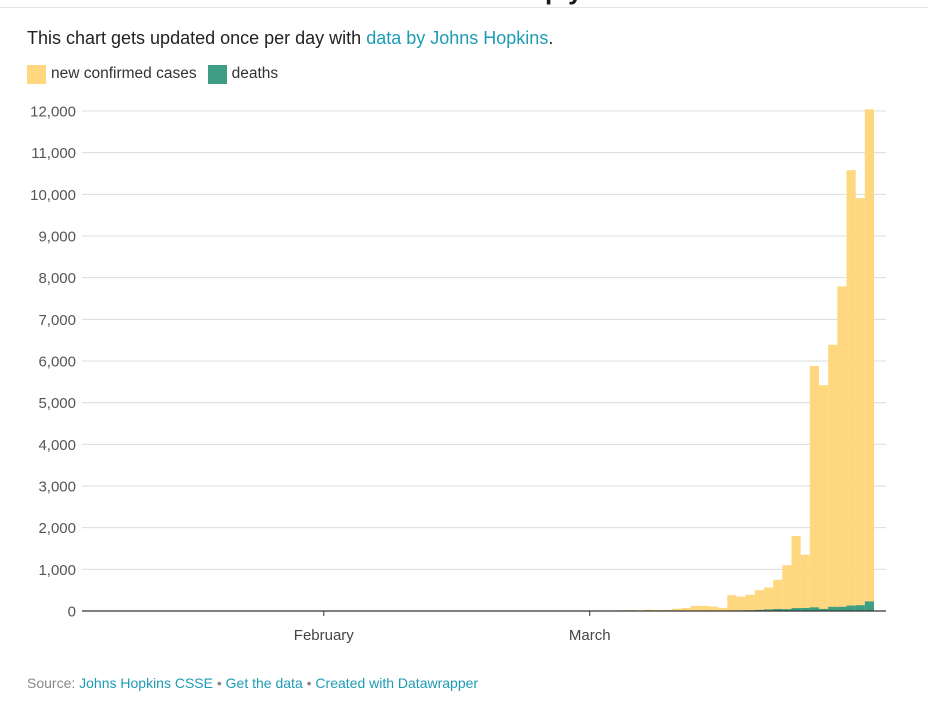 The width and height of the screenshot is (928, 713). What do you see at coordinates (590, 635) in the screenshot?
I see `x-tick-label: March` at bounding box center [590, 635].